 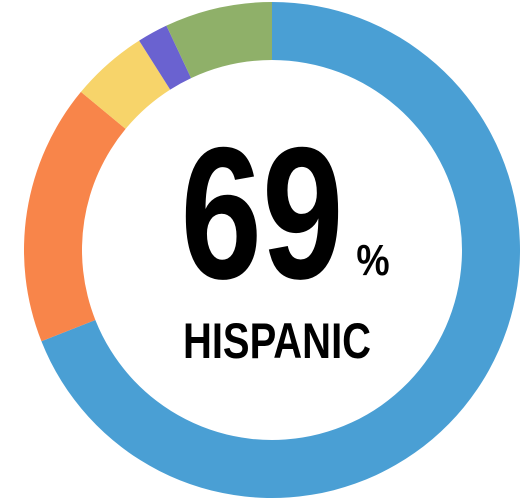 What do you see at coordinates (277, 341) in the screenshot?
I see `center-label: HISPANIC` at bounding box center [277, 341].